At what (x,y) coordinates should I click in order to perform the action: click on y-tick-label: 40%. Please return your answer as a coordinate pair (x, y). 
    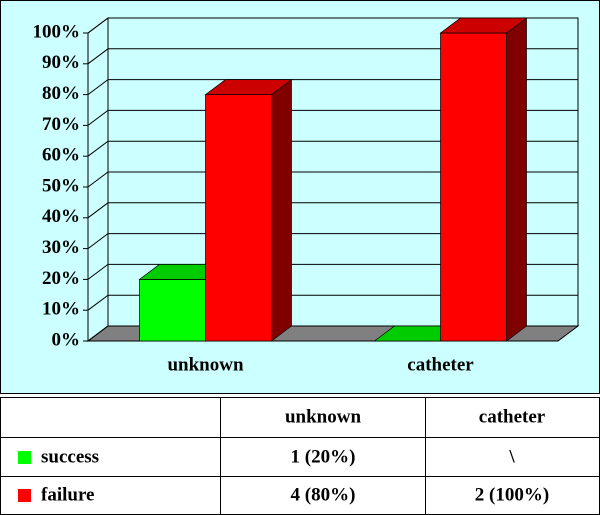
    Looking at the image, I should click on (61, 216).